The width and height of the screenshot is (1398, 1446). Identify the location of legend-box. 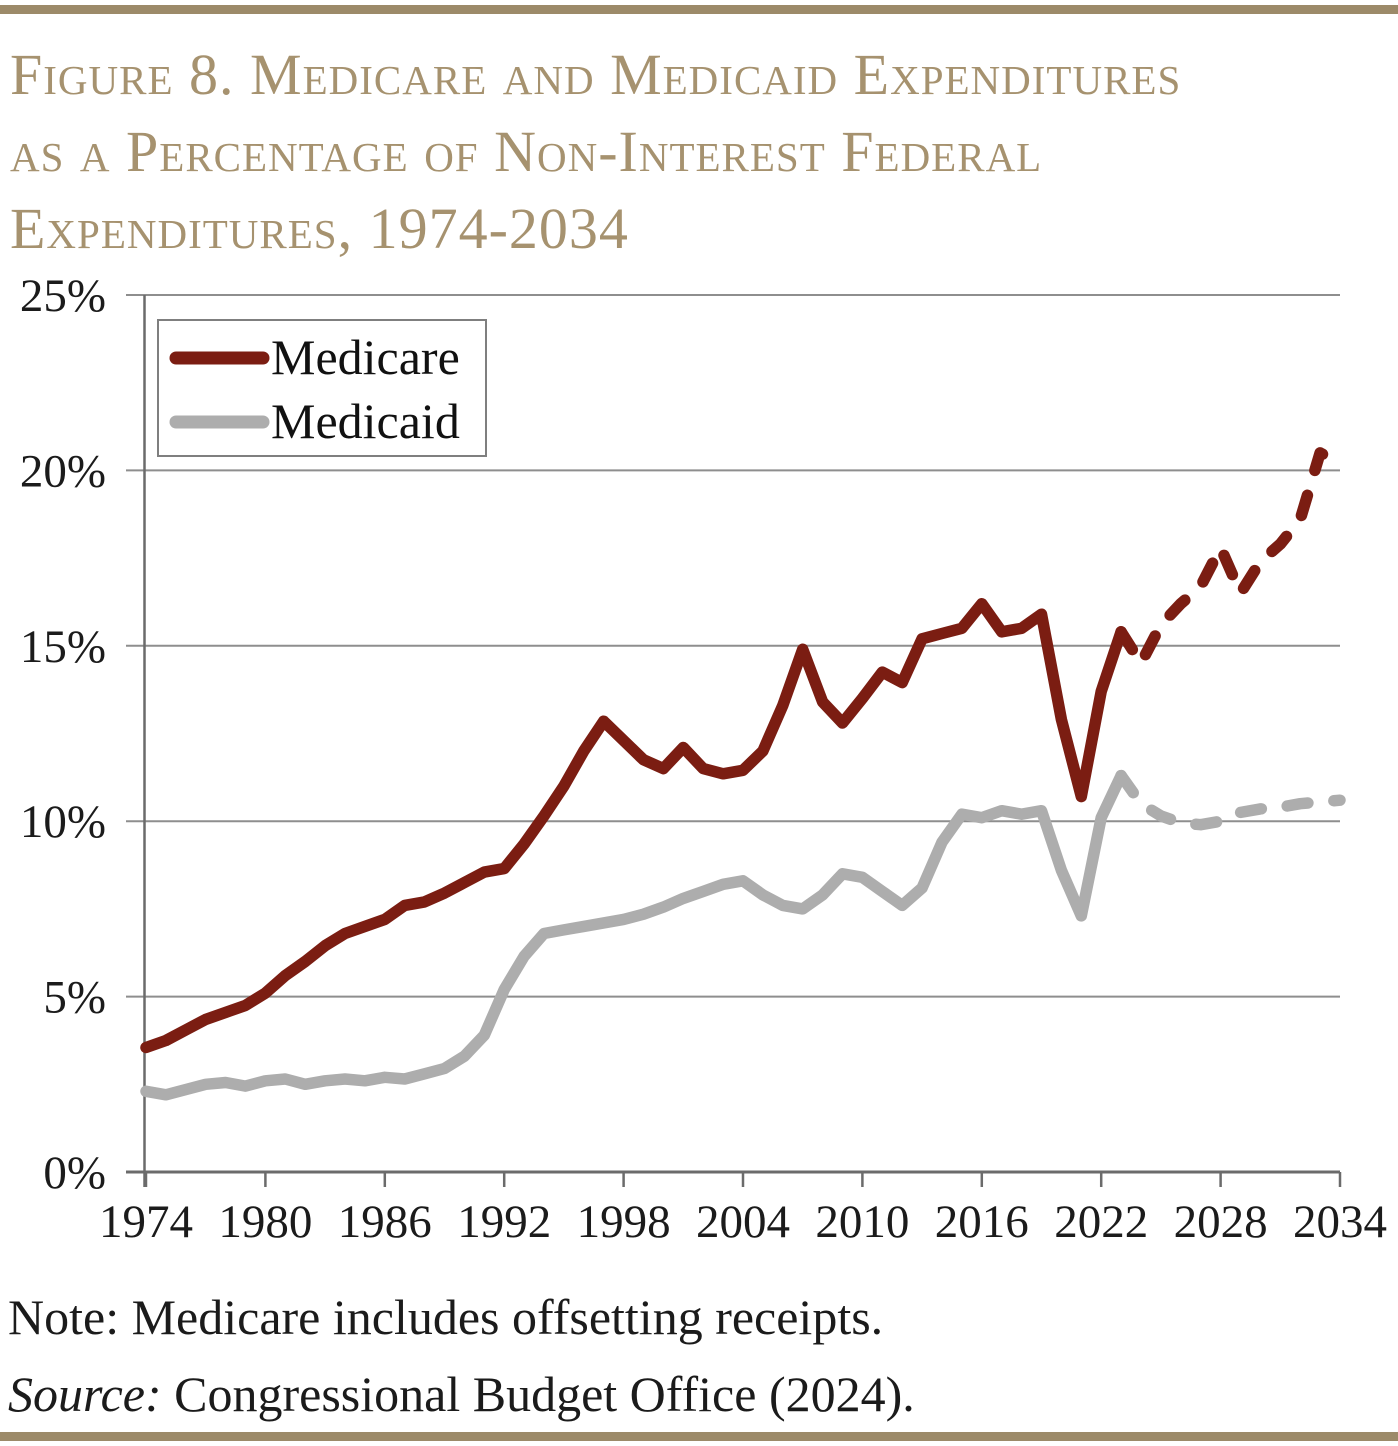
(322, 388).